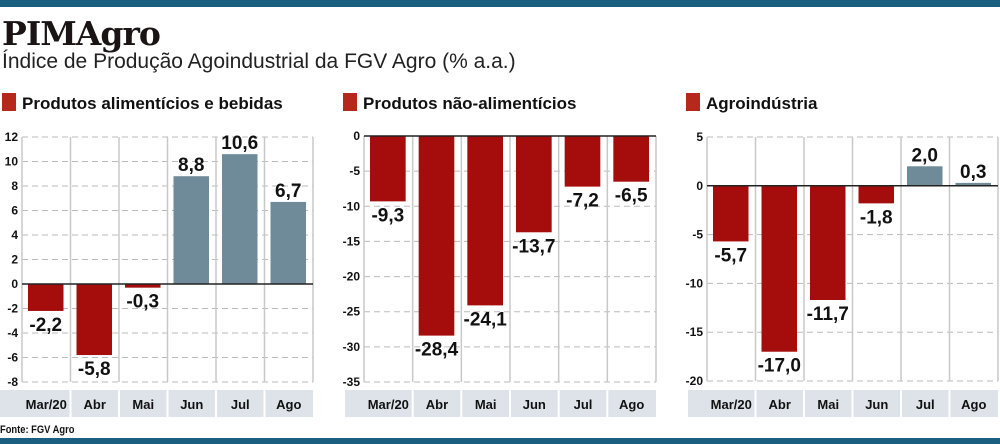  I want to click on source-note: Fonte: FGV Agro, so click(37, 430).